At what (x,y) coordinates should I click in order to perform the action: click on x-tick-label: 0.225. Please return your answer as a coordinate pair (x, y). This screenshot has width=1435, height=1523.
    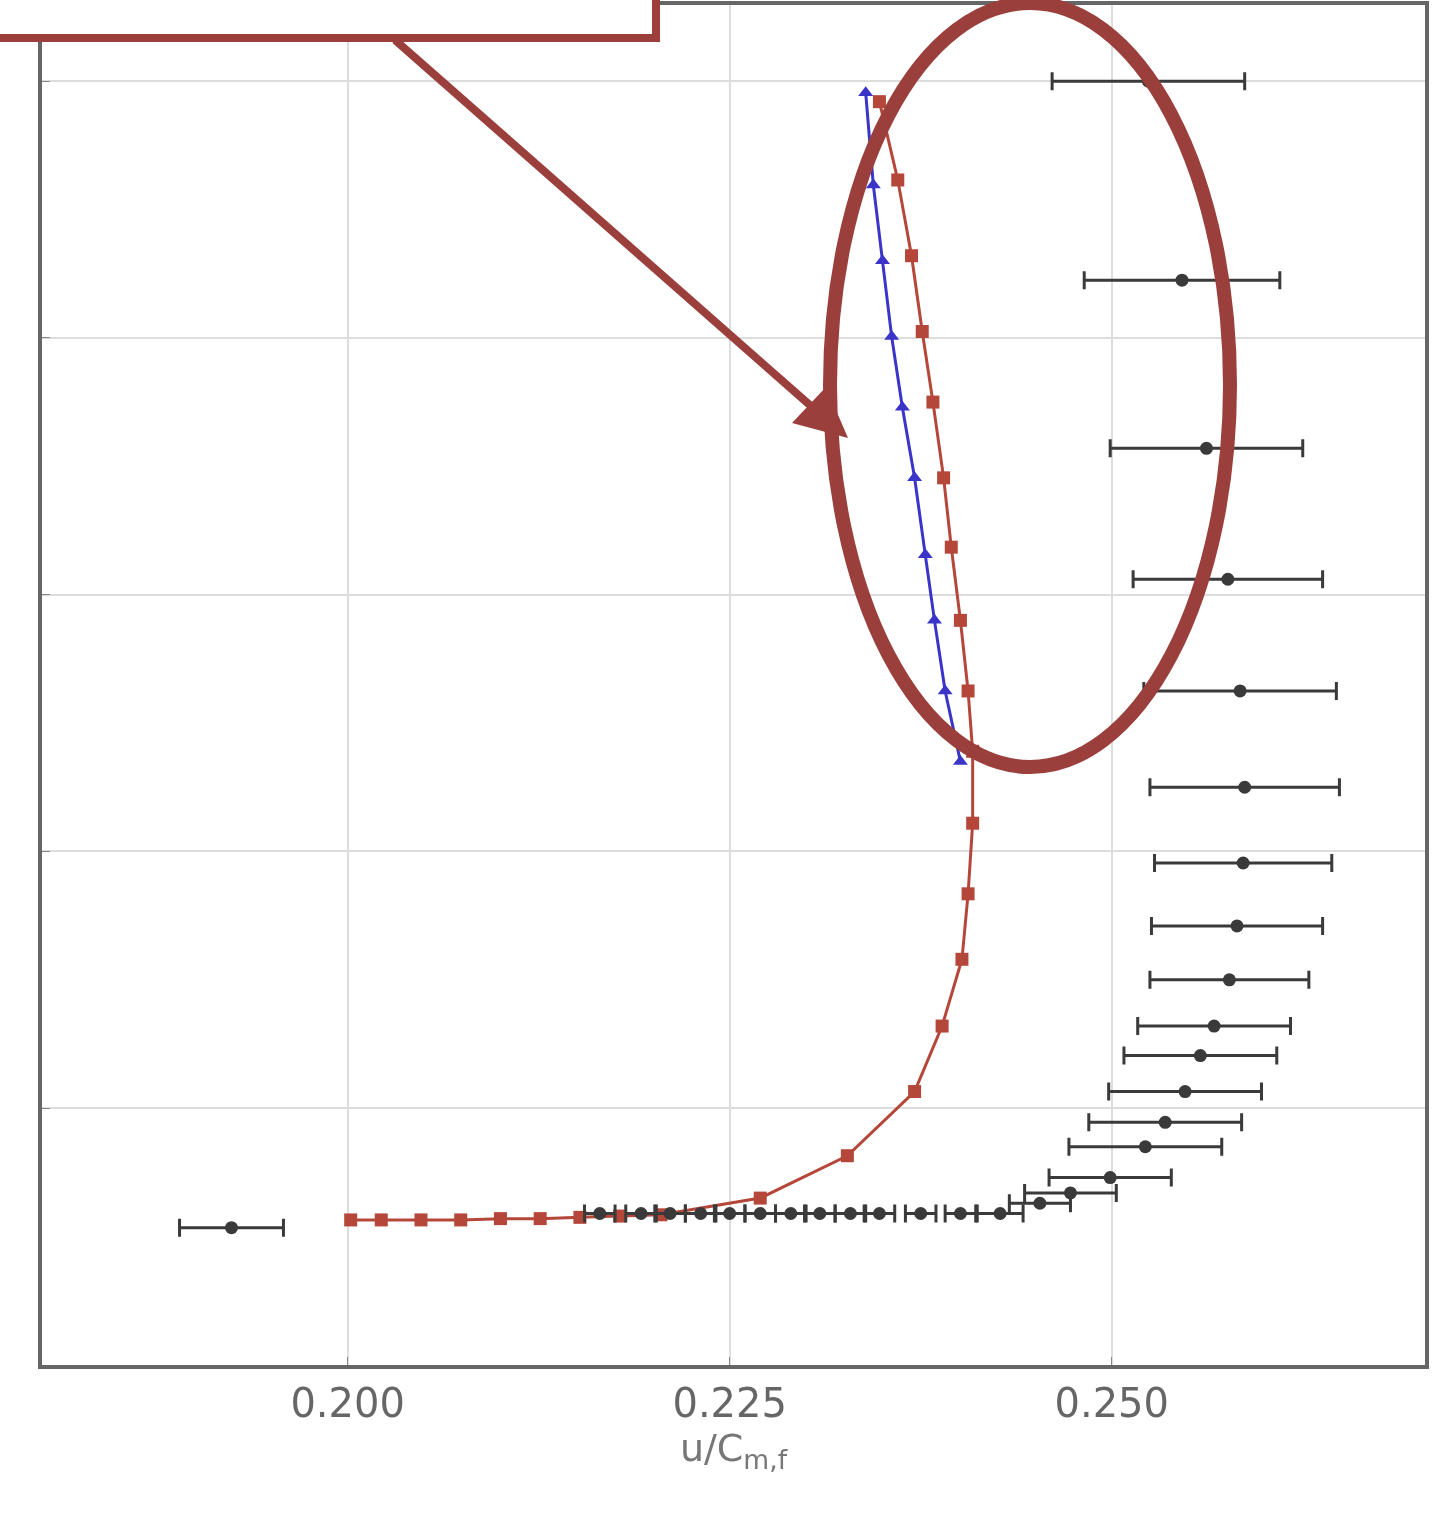
    Looking at the image, I should click on (729, 1403).